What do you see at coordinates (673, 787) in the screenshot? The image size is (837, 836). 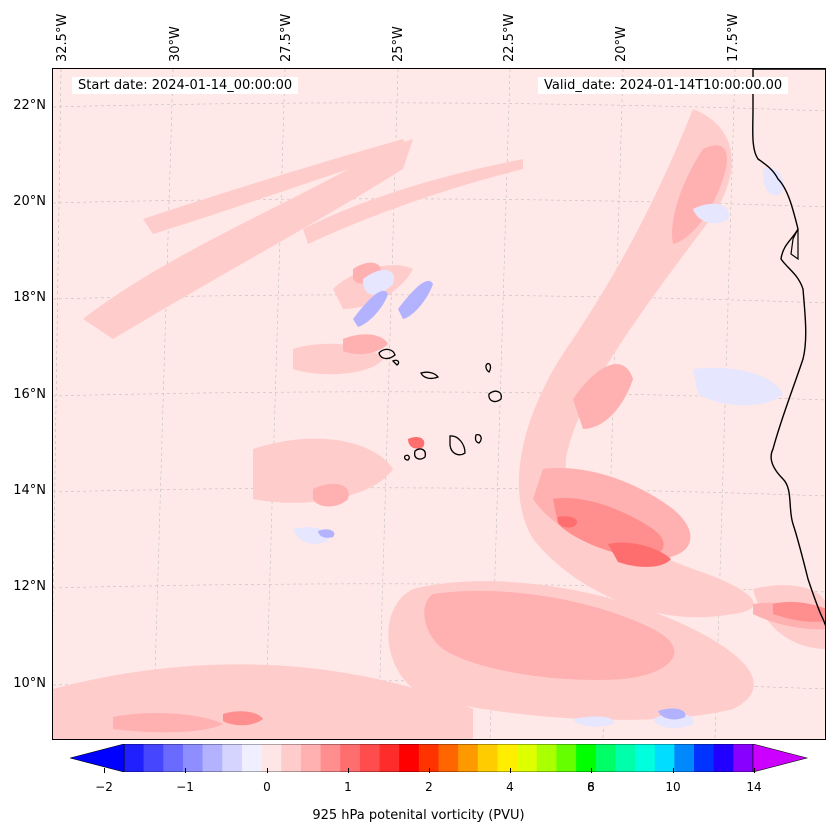 I see `colorbar-label-10: 10` at bounding box center [673, 787].